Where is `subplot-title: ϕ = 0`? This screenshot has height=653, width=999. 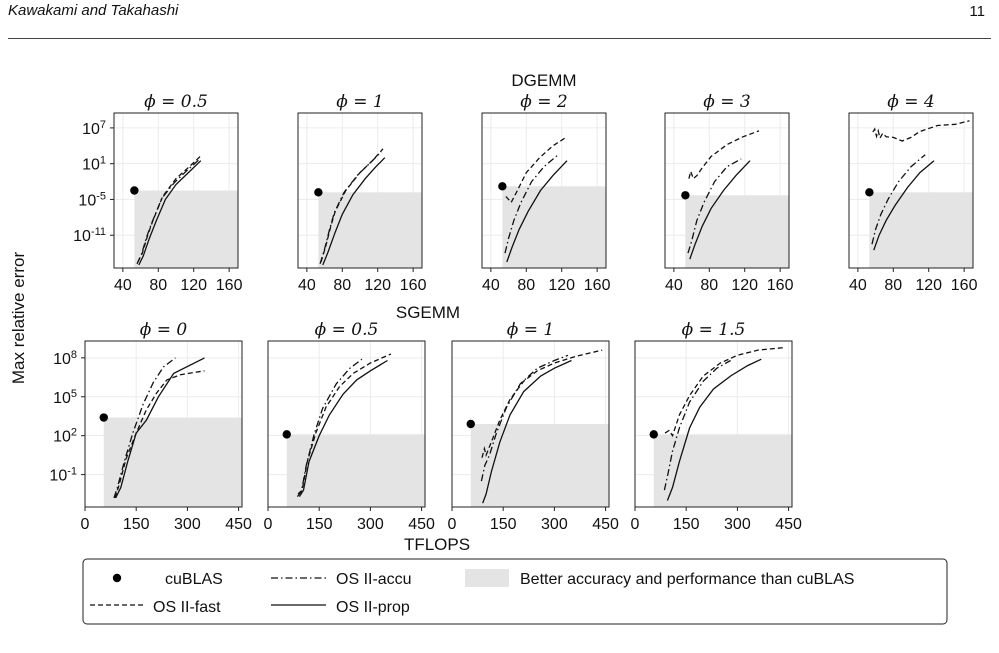
subplot-title: ϕ = 0 is located at coordinates (164, 330).